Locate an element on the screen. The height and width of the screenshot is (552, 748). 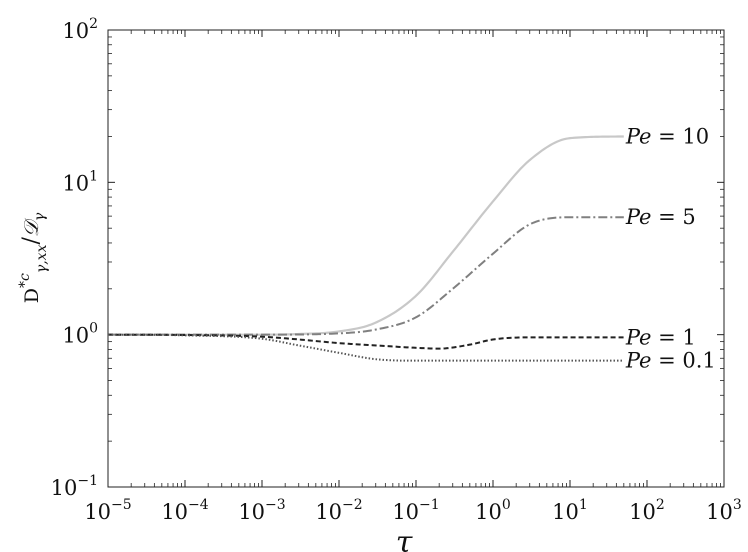
y-tick-label: 10¹ is located at coordinates (80, 181).